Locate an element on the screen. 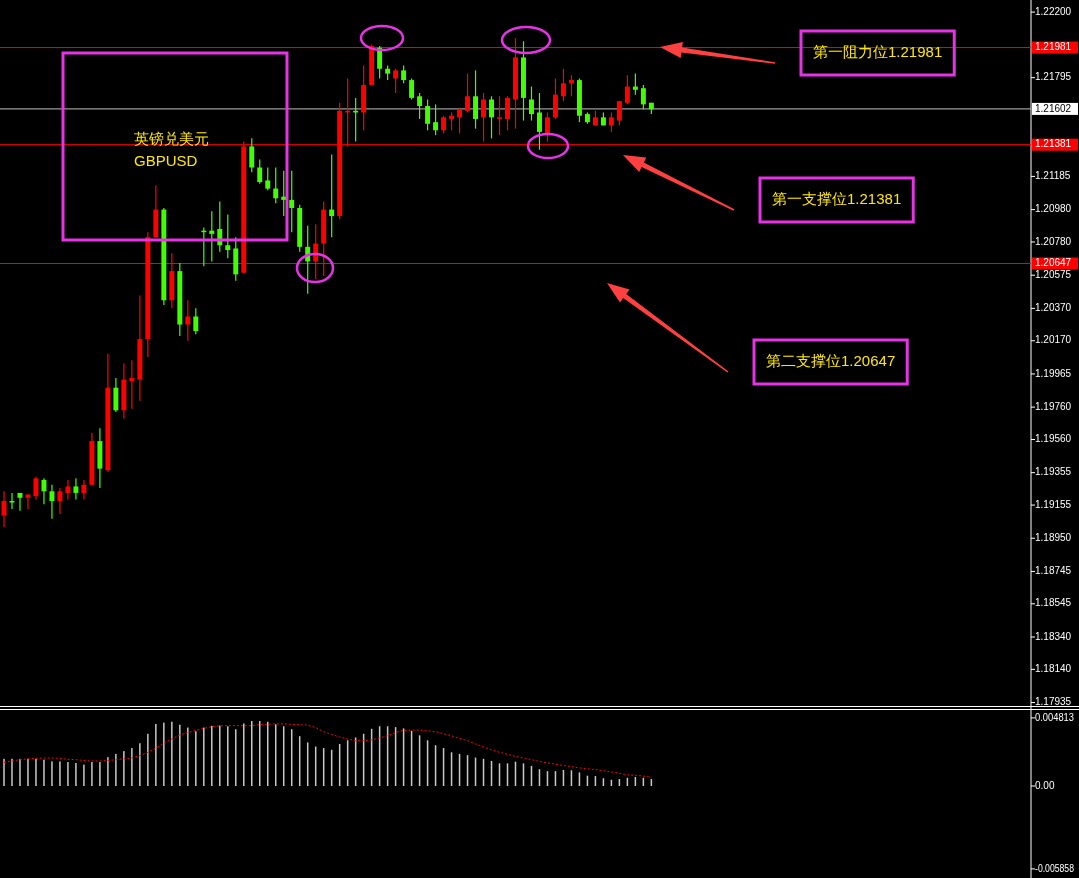 This screenshot has height=878, width=1079. y-tick-label: -0.005858 is located at coordinates (1057, 868).